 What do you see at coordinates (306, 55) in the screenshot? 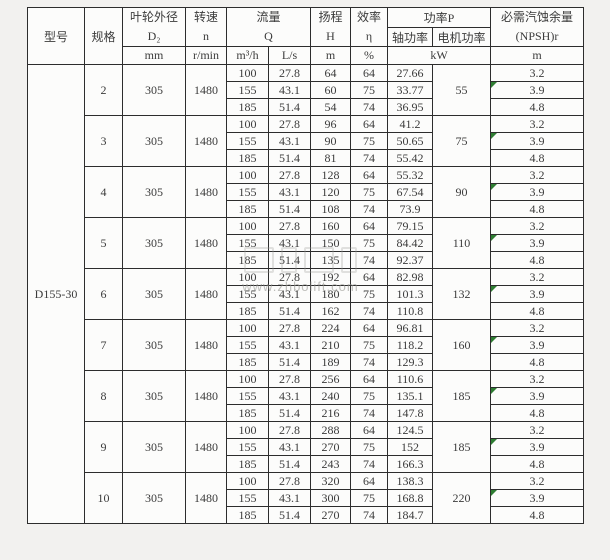
I see `header-units-row: mm r/min m³/h L/s m % kW m` at bounding box center [306, 55].